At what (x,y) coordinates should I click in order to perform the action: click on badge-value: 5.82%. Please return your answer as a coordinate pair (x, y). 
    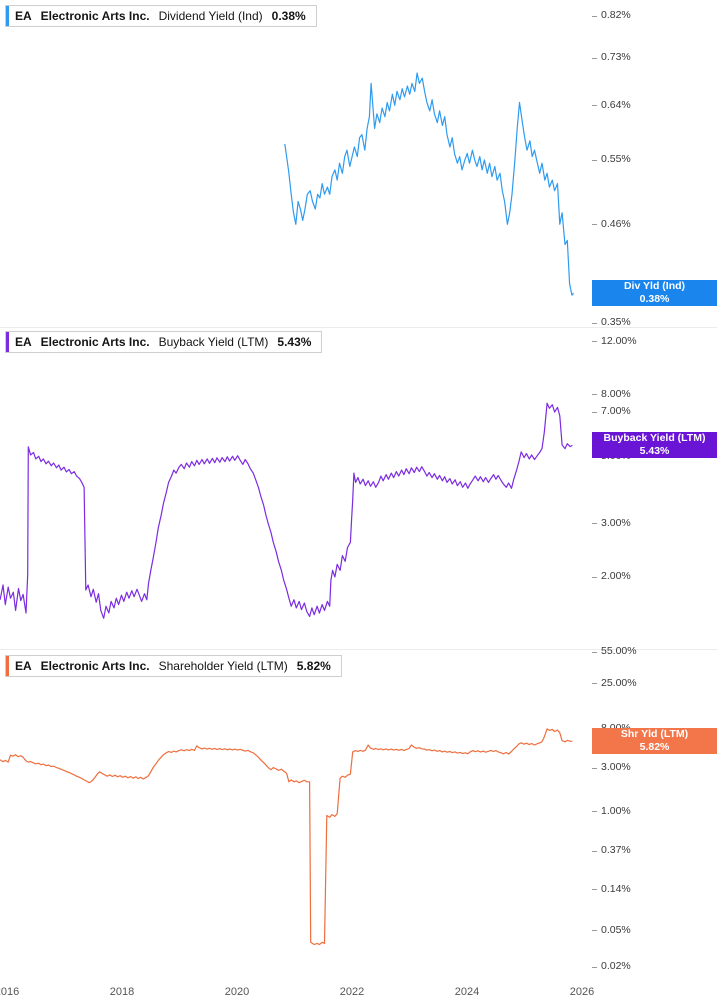
    Looking at the image, I should click on (654, 747).